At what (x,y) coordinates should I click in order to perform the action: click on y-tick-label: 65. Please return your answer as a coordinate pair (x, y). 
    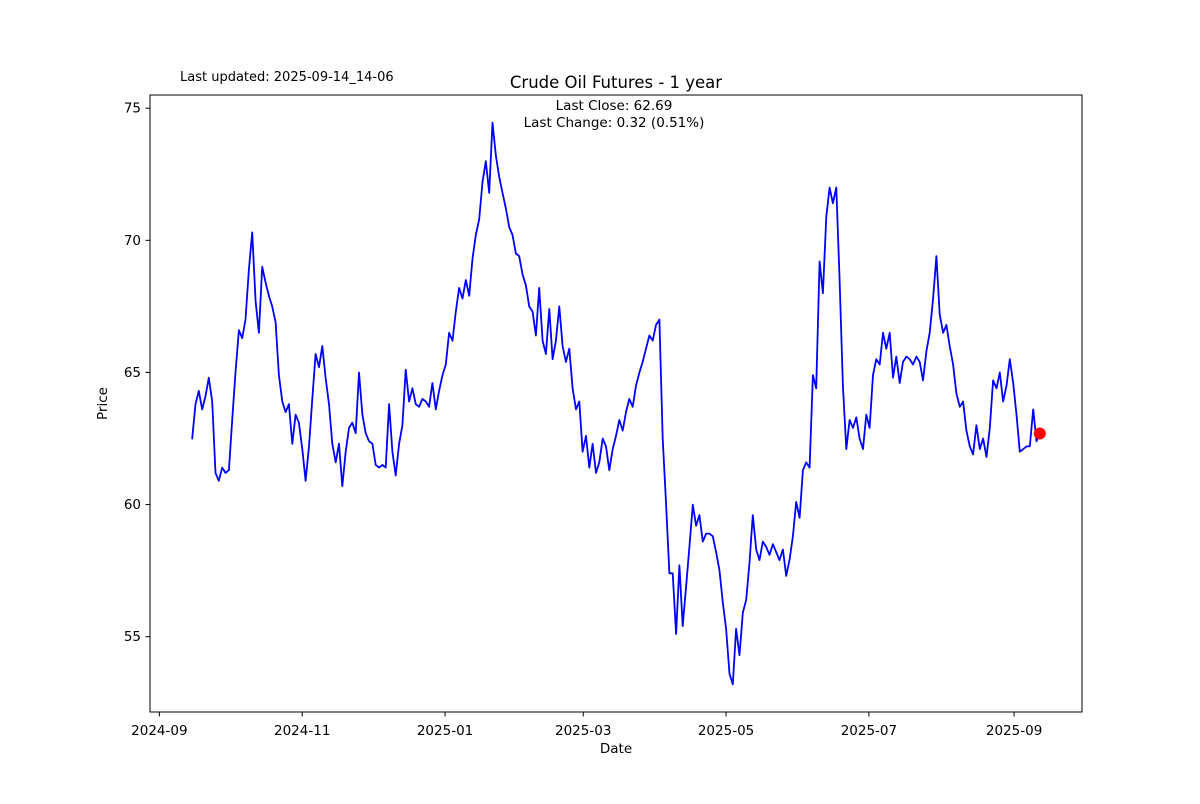
    Looking at the image, I should click on (132, 373).